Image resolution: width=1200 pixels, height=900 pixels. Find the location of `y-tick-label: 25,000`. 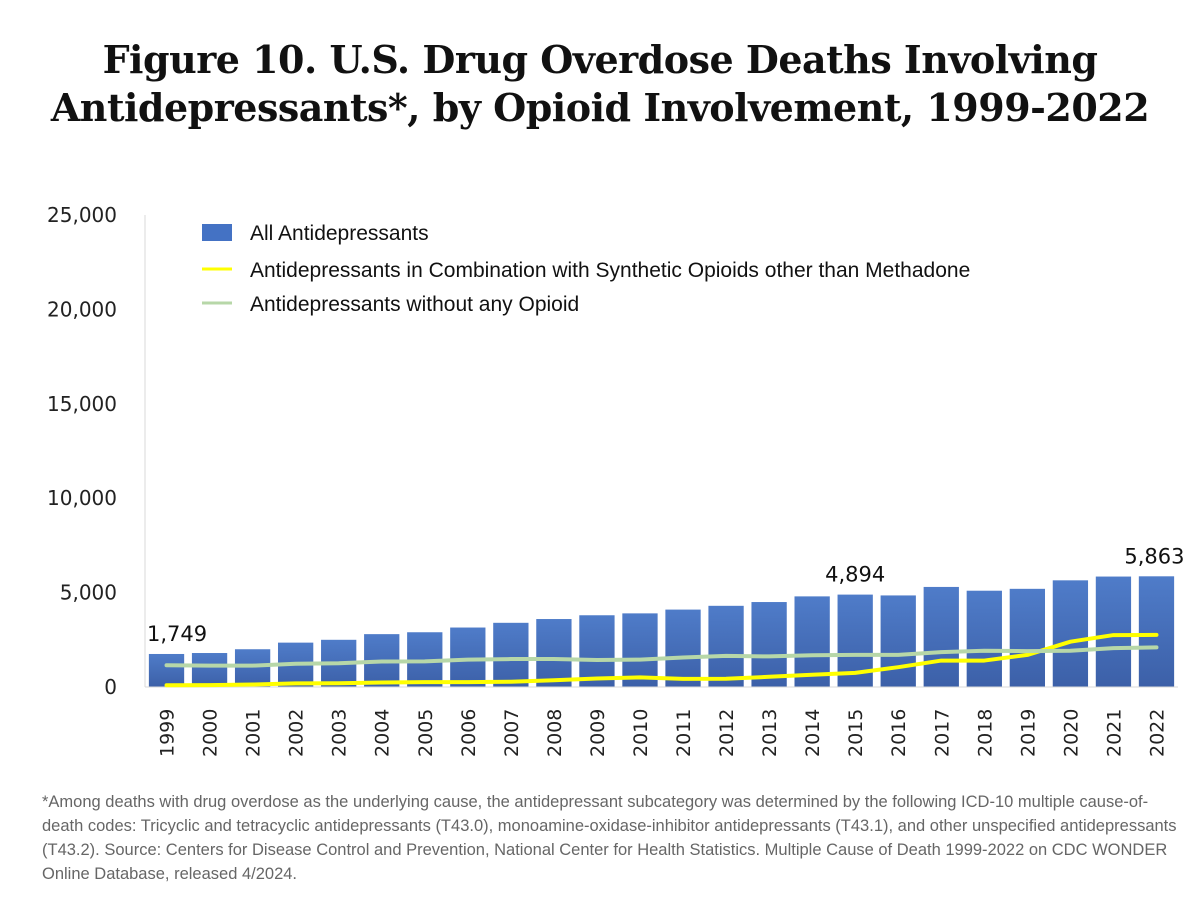

y-tick-label: 25,000 is located at coordinates (82, 215).